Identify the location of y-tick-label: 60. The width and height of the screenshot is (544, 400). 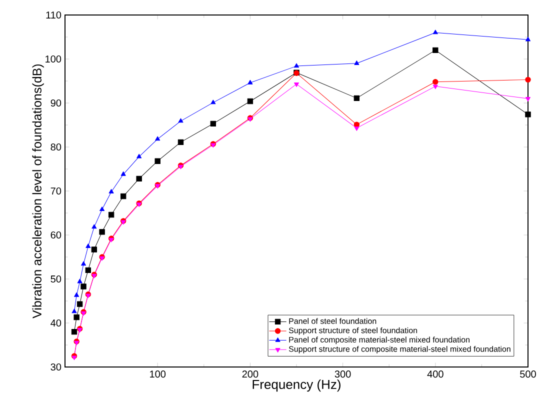
(56, 235).